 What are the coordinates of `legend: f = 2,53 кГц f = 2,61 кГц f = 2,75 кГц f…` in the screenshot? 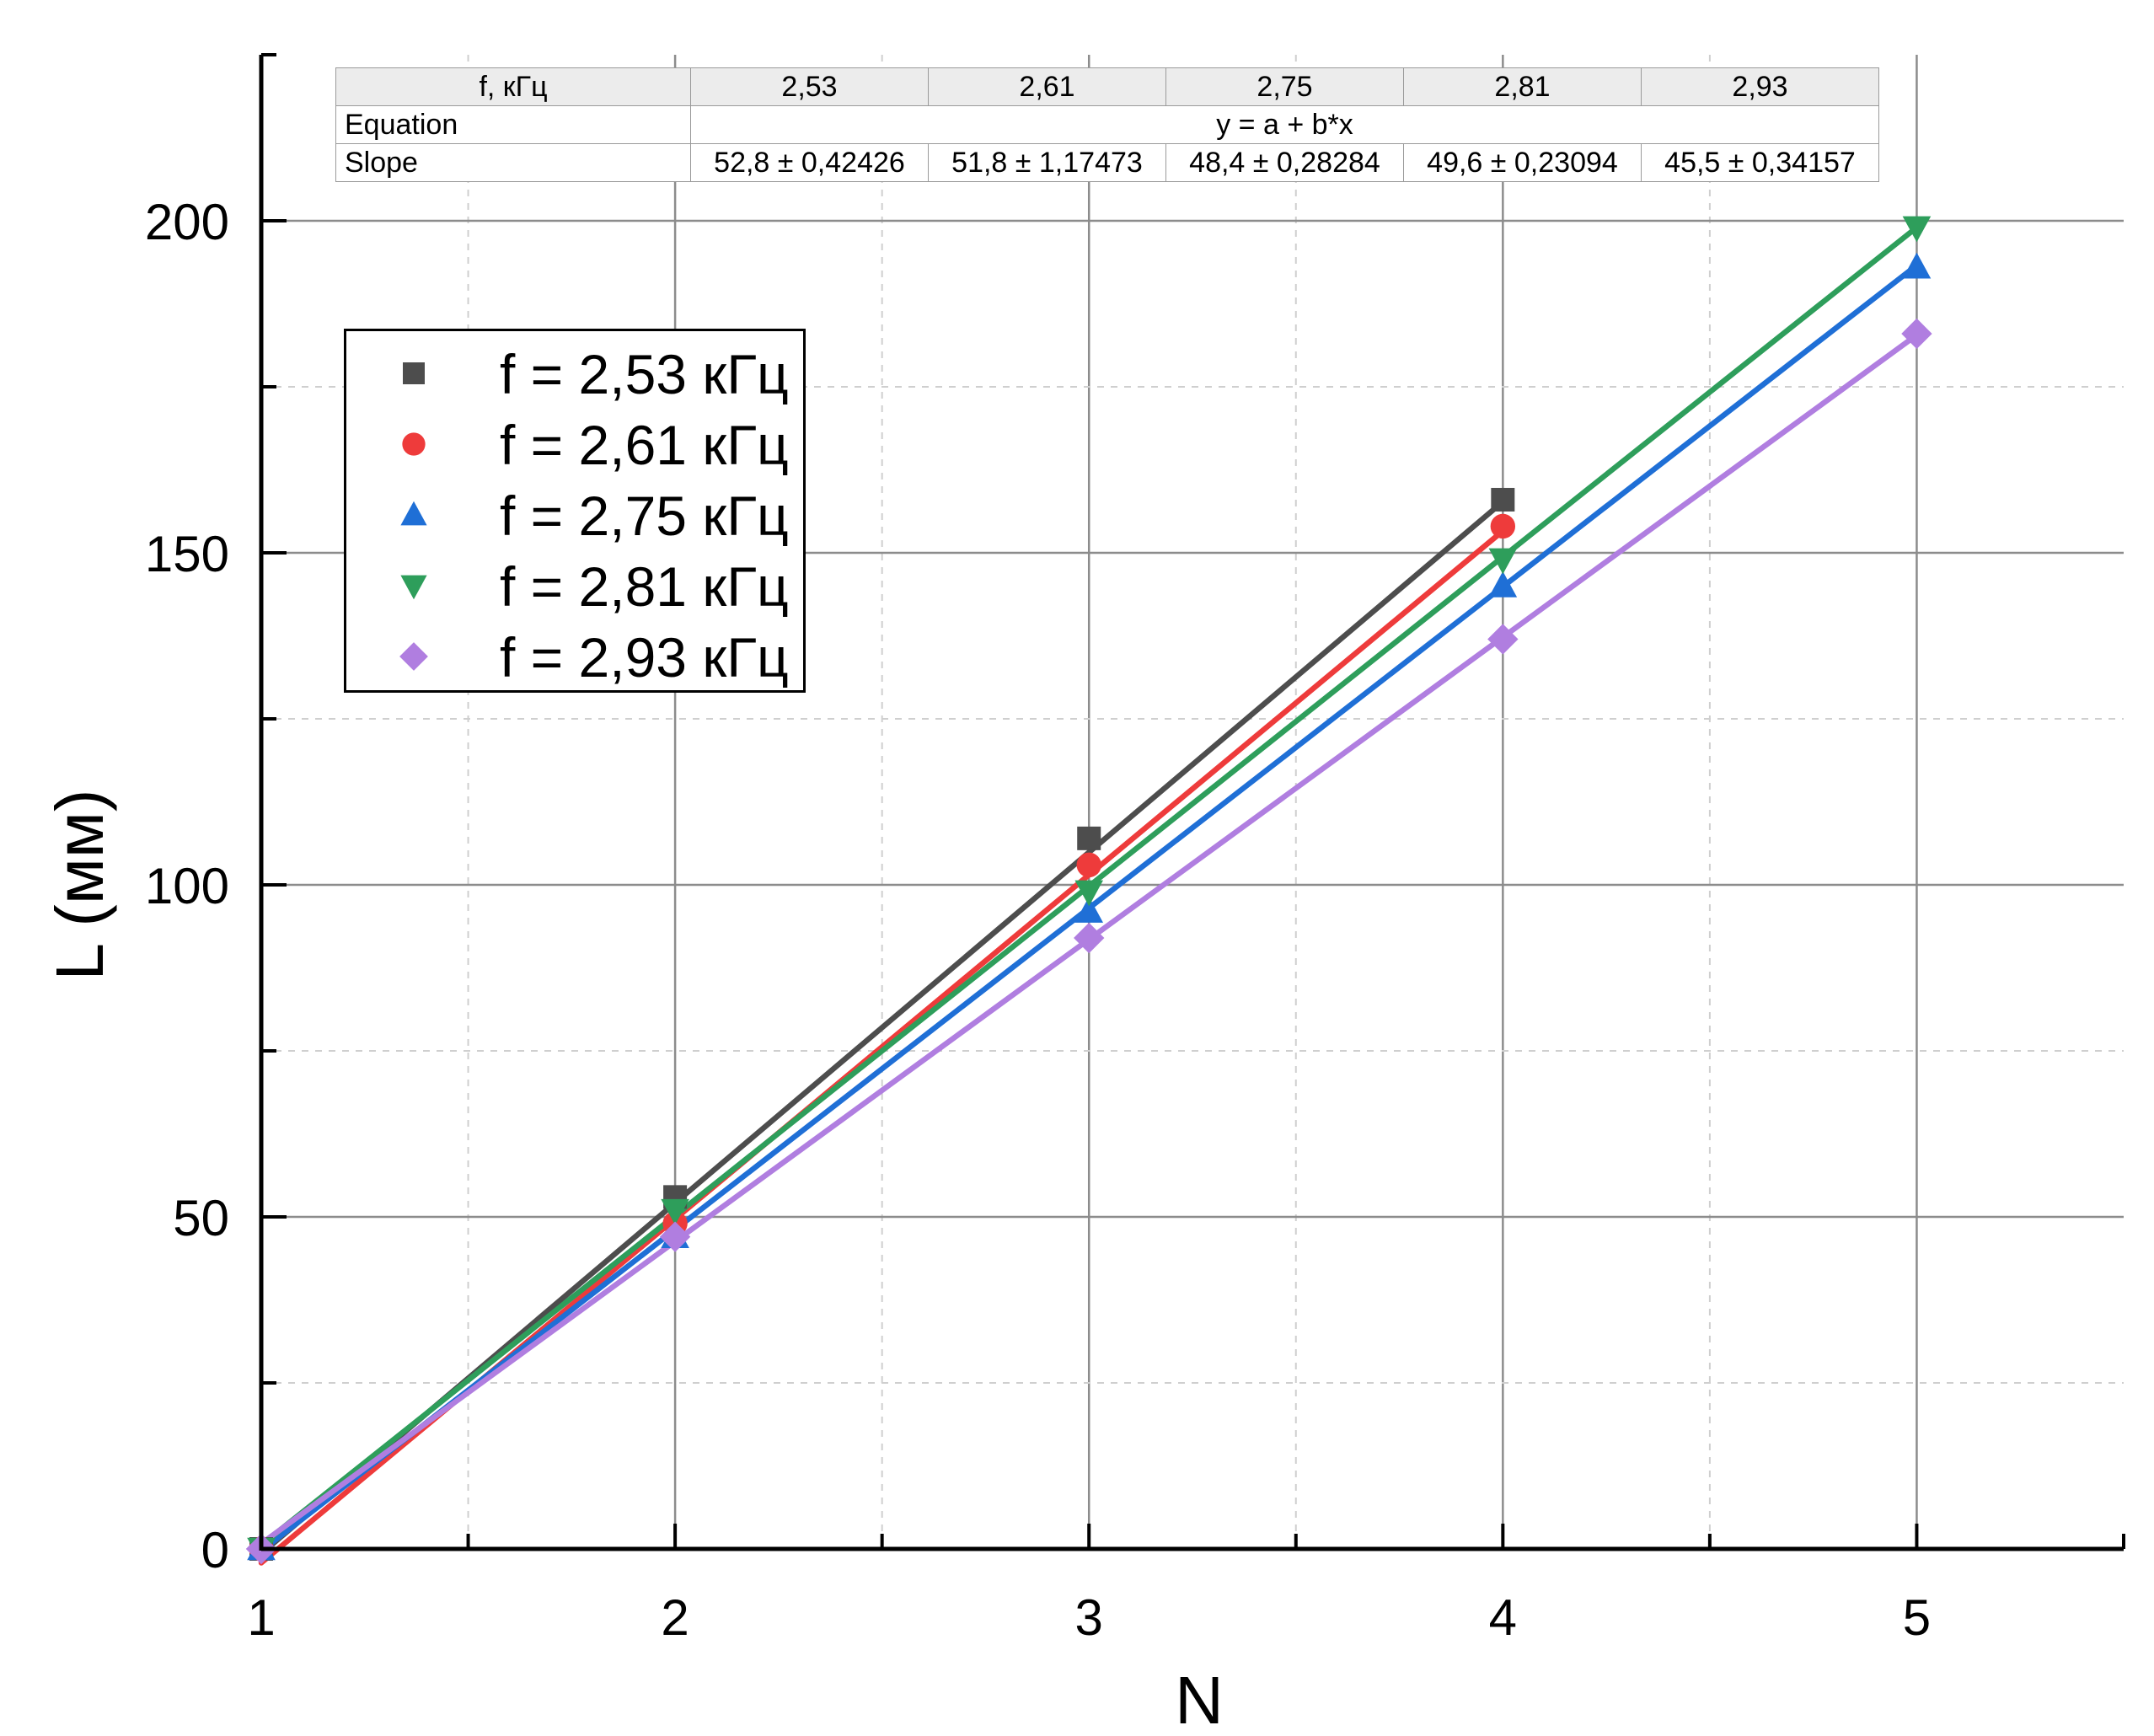 It's located at (575, 511).